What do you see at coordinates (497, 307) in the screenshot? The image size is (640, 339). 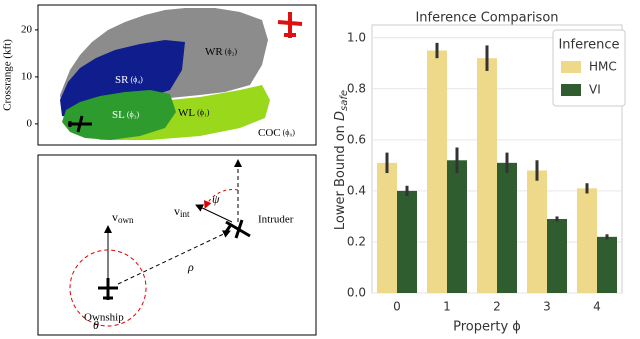 I see `x-tick-label: 2` at bounding box center [497, 307].